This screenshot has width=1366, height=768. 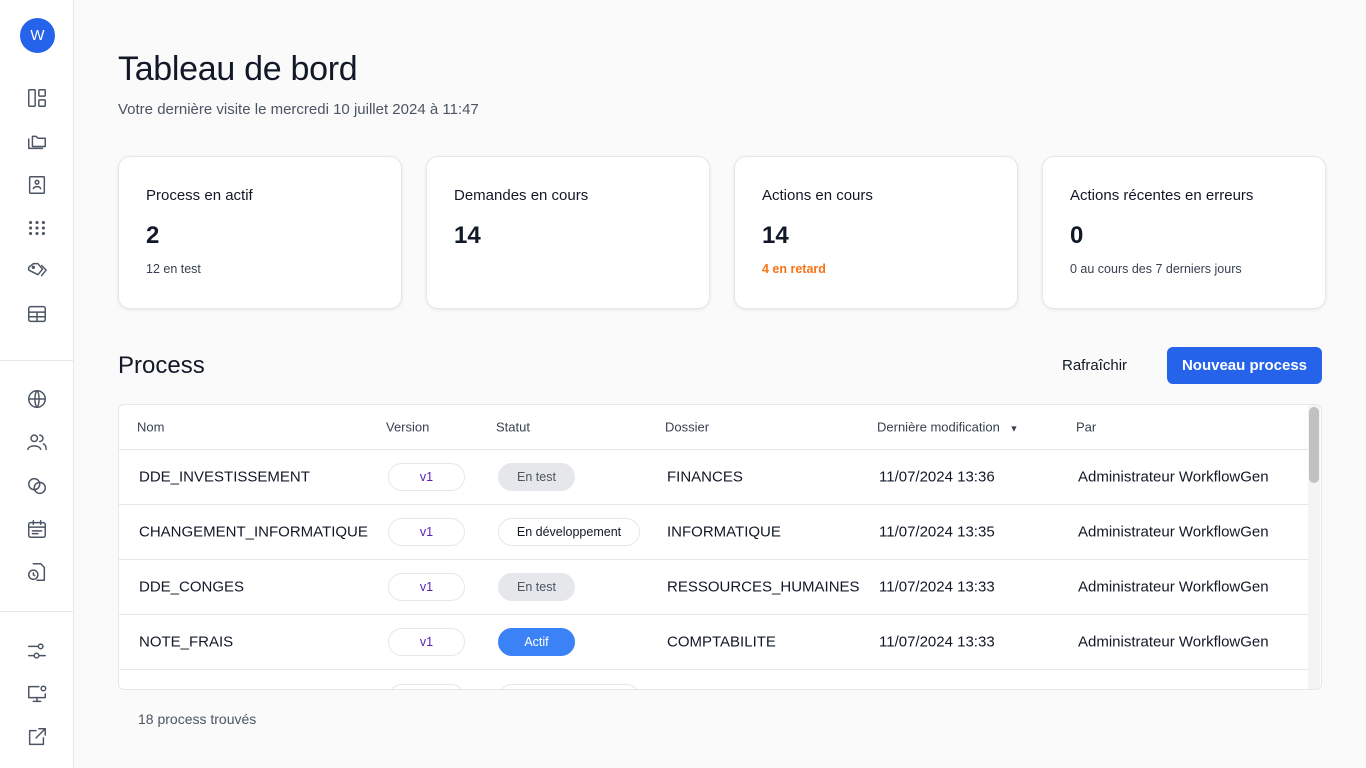 I want to click on clock-file-icon, so click(x=37, y=572).